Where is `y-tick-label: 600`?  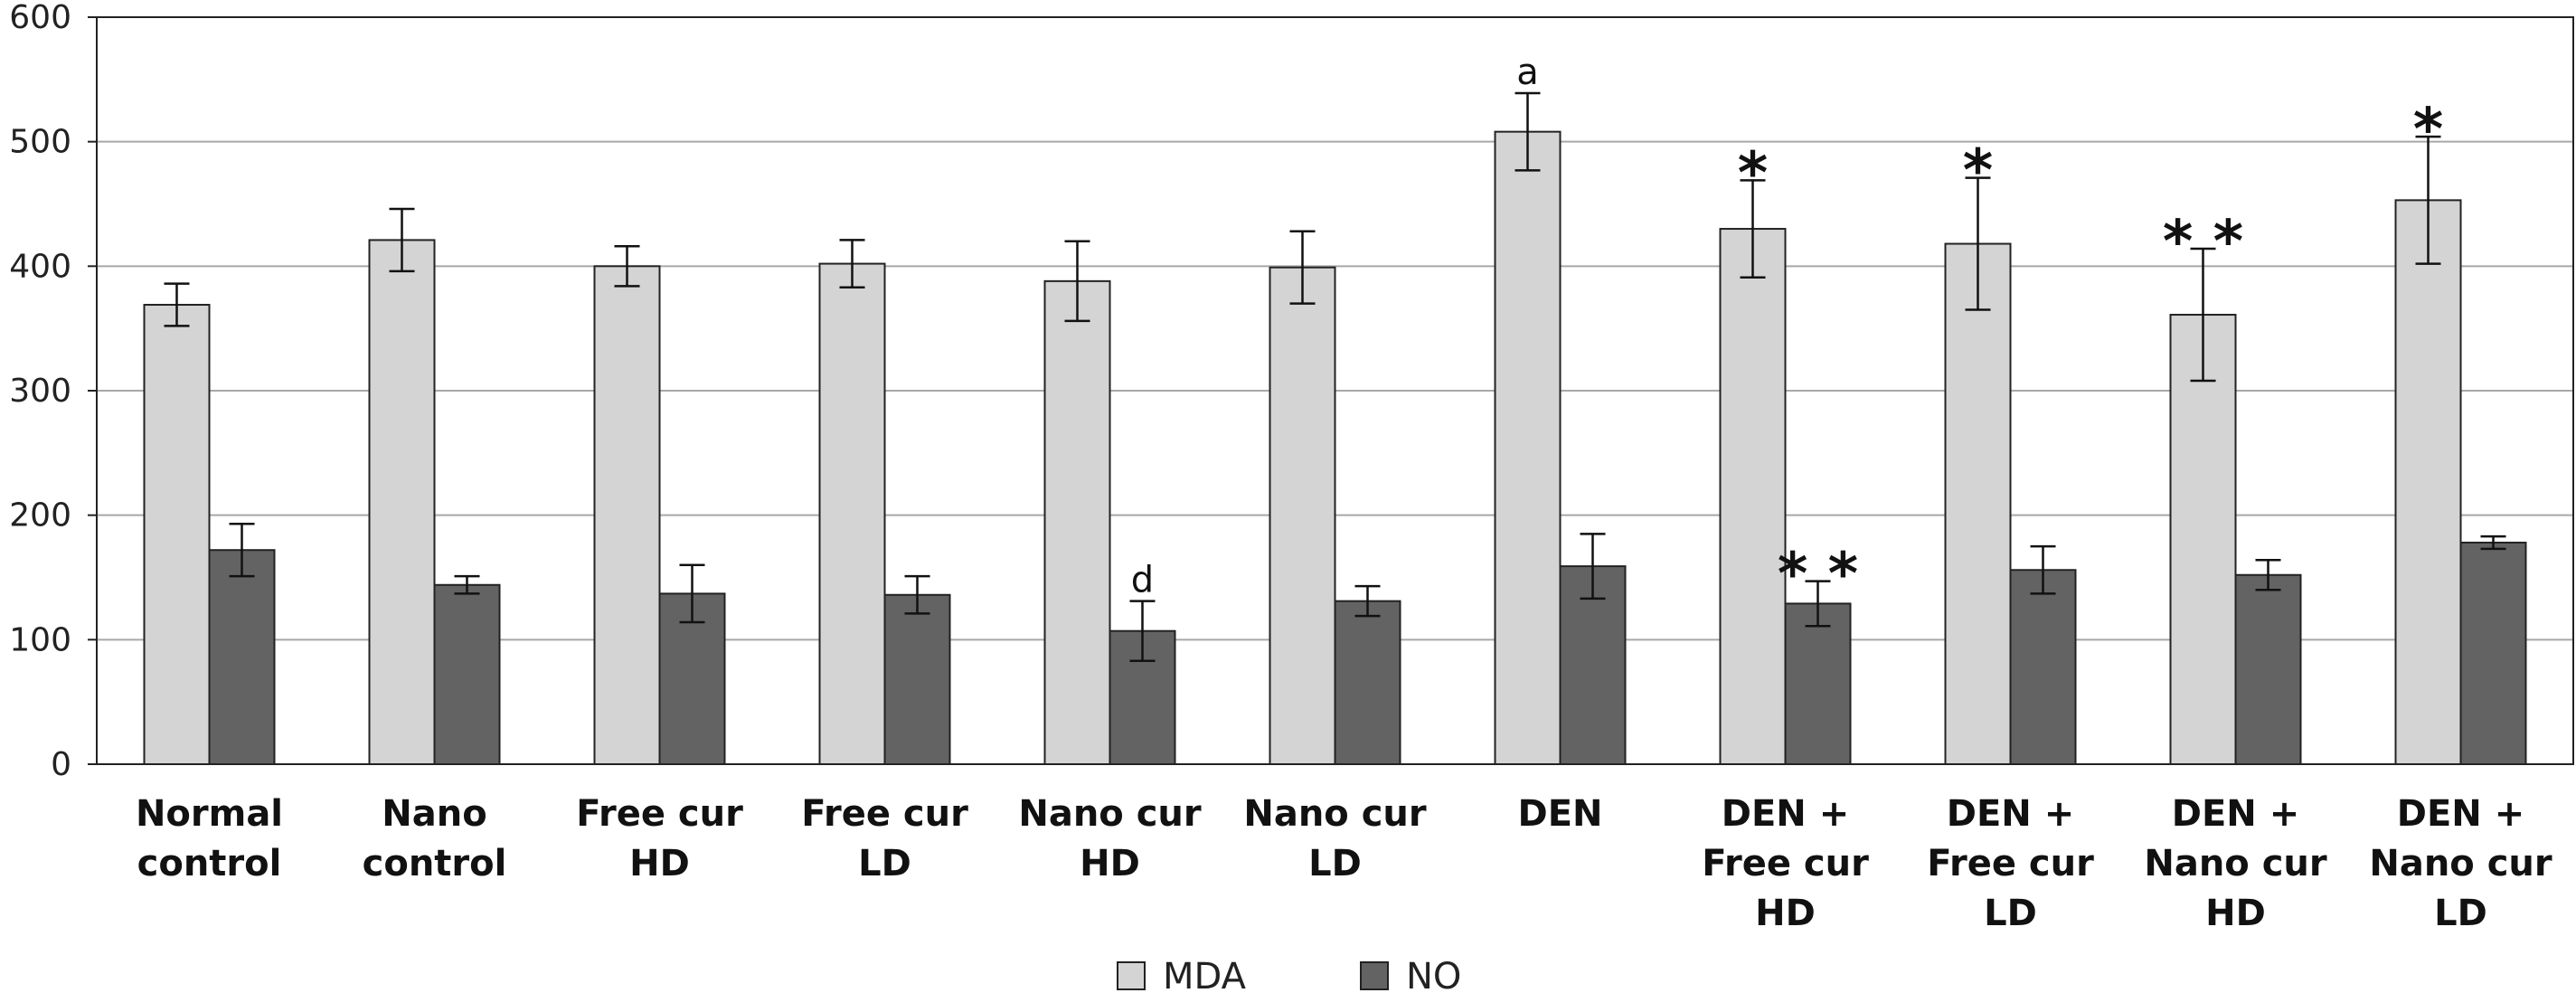 y-tick-label: 600 is located at coordinates (40, 18).